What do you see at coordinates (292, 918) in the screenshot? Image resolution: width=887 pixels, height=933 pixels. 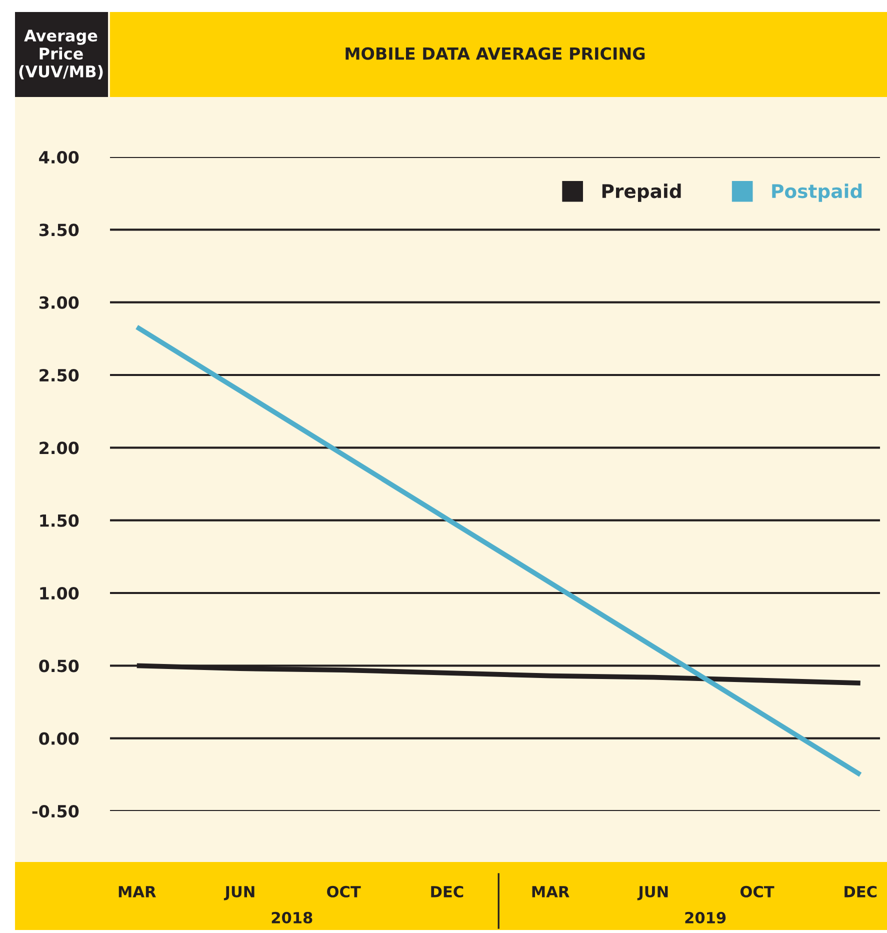 I see `text: 2018` at bounding box center [292, 918].